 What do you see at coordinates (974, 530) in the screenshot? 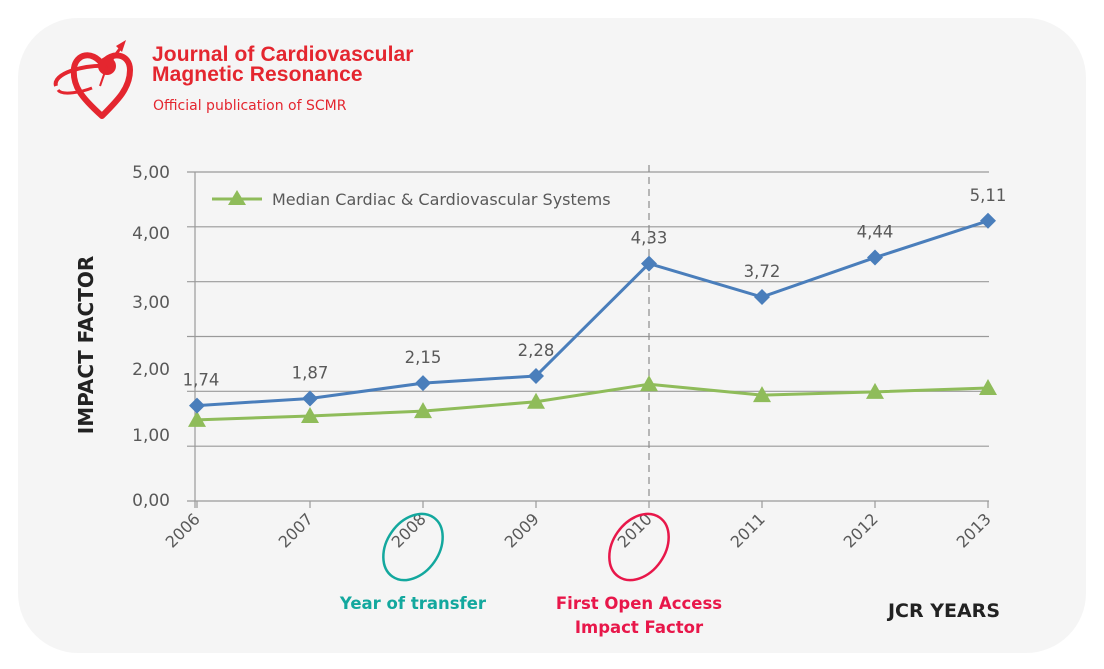
I see `x-tick-label: 2013` at bounding box center [974, 530].